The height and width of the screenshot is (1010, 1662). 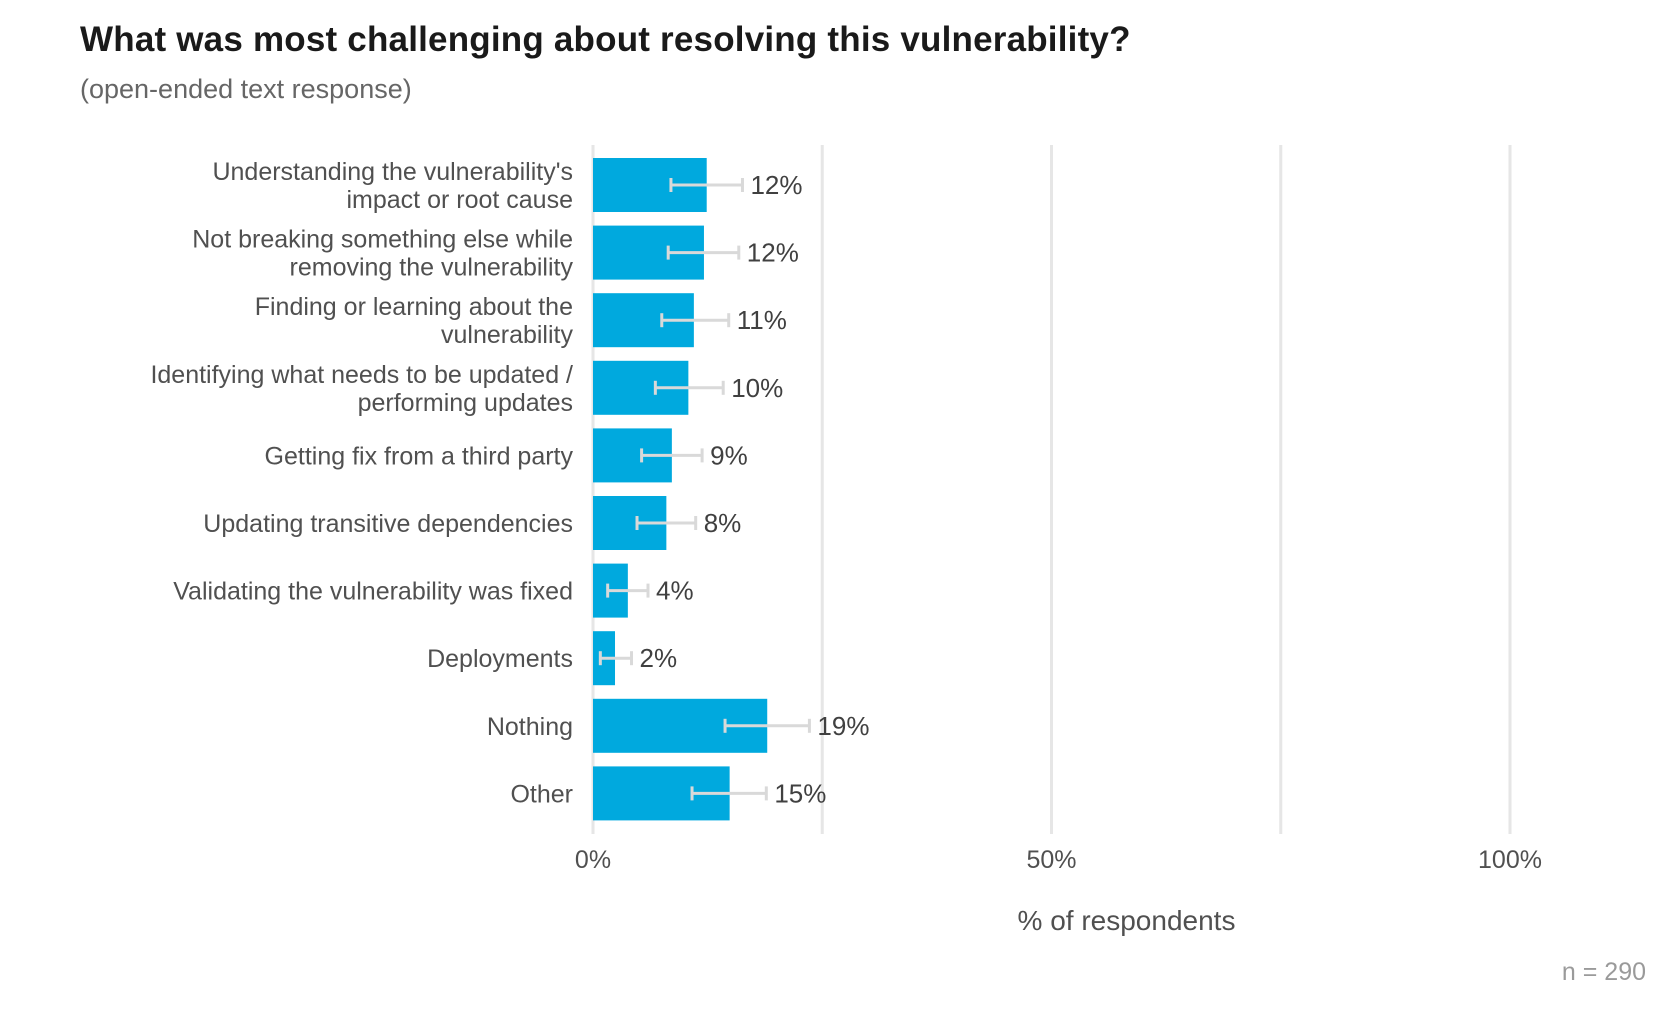 I want to click on data-label-3: 10%, so click(x=757, y=388).